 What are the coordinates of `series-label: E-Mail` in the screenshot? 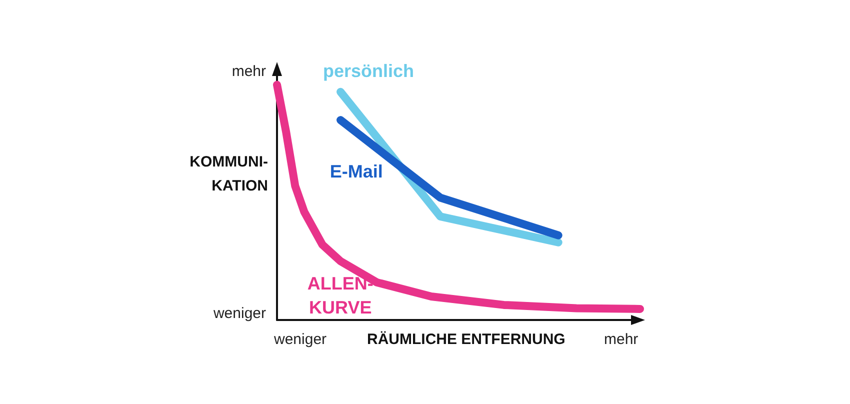 It's located at (356, 172).